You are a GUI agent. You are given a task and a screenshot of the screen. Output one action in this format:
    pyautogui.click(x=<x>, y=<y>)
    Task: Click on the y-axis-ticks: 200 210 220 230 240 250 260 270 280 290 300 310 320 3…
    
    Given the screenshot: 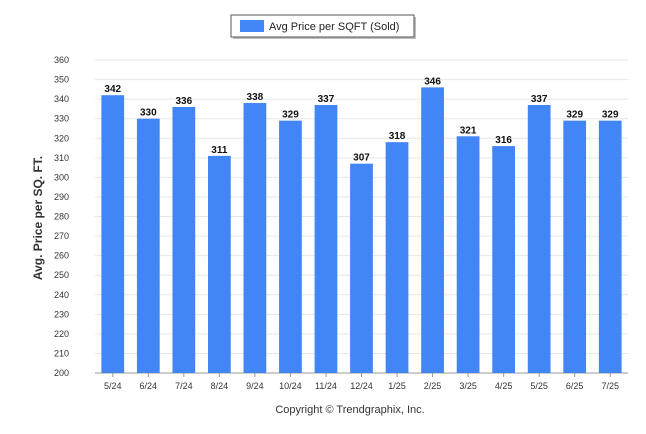 What is the action you would take?
    pyautogui.click(x=61, y=216)
    